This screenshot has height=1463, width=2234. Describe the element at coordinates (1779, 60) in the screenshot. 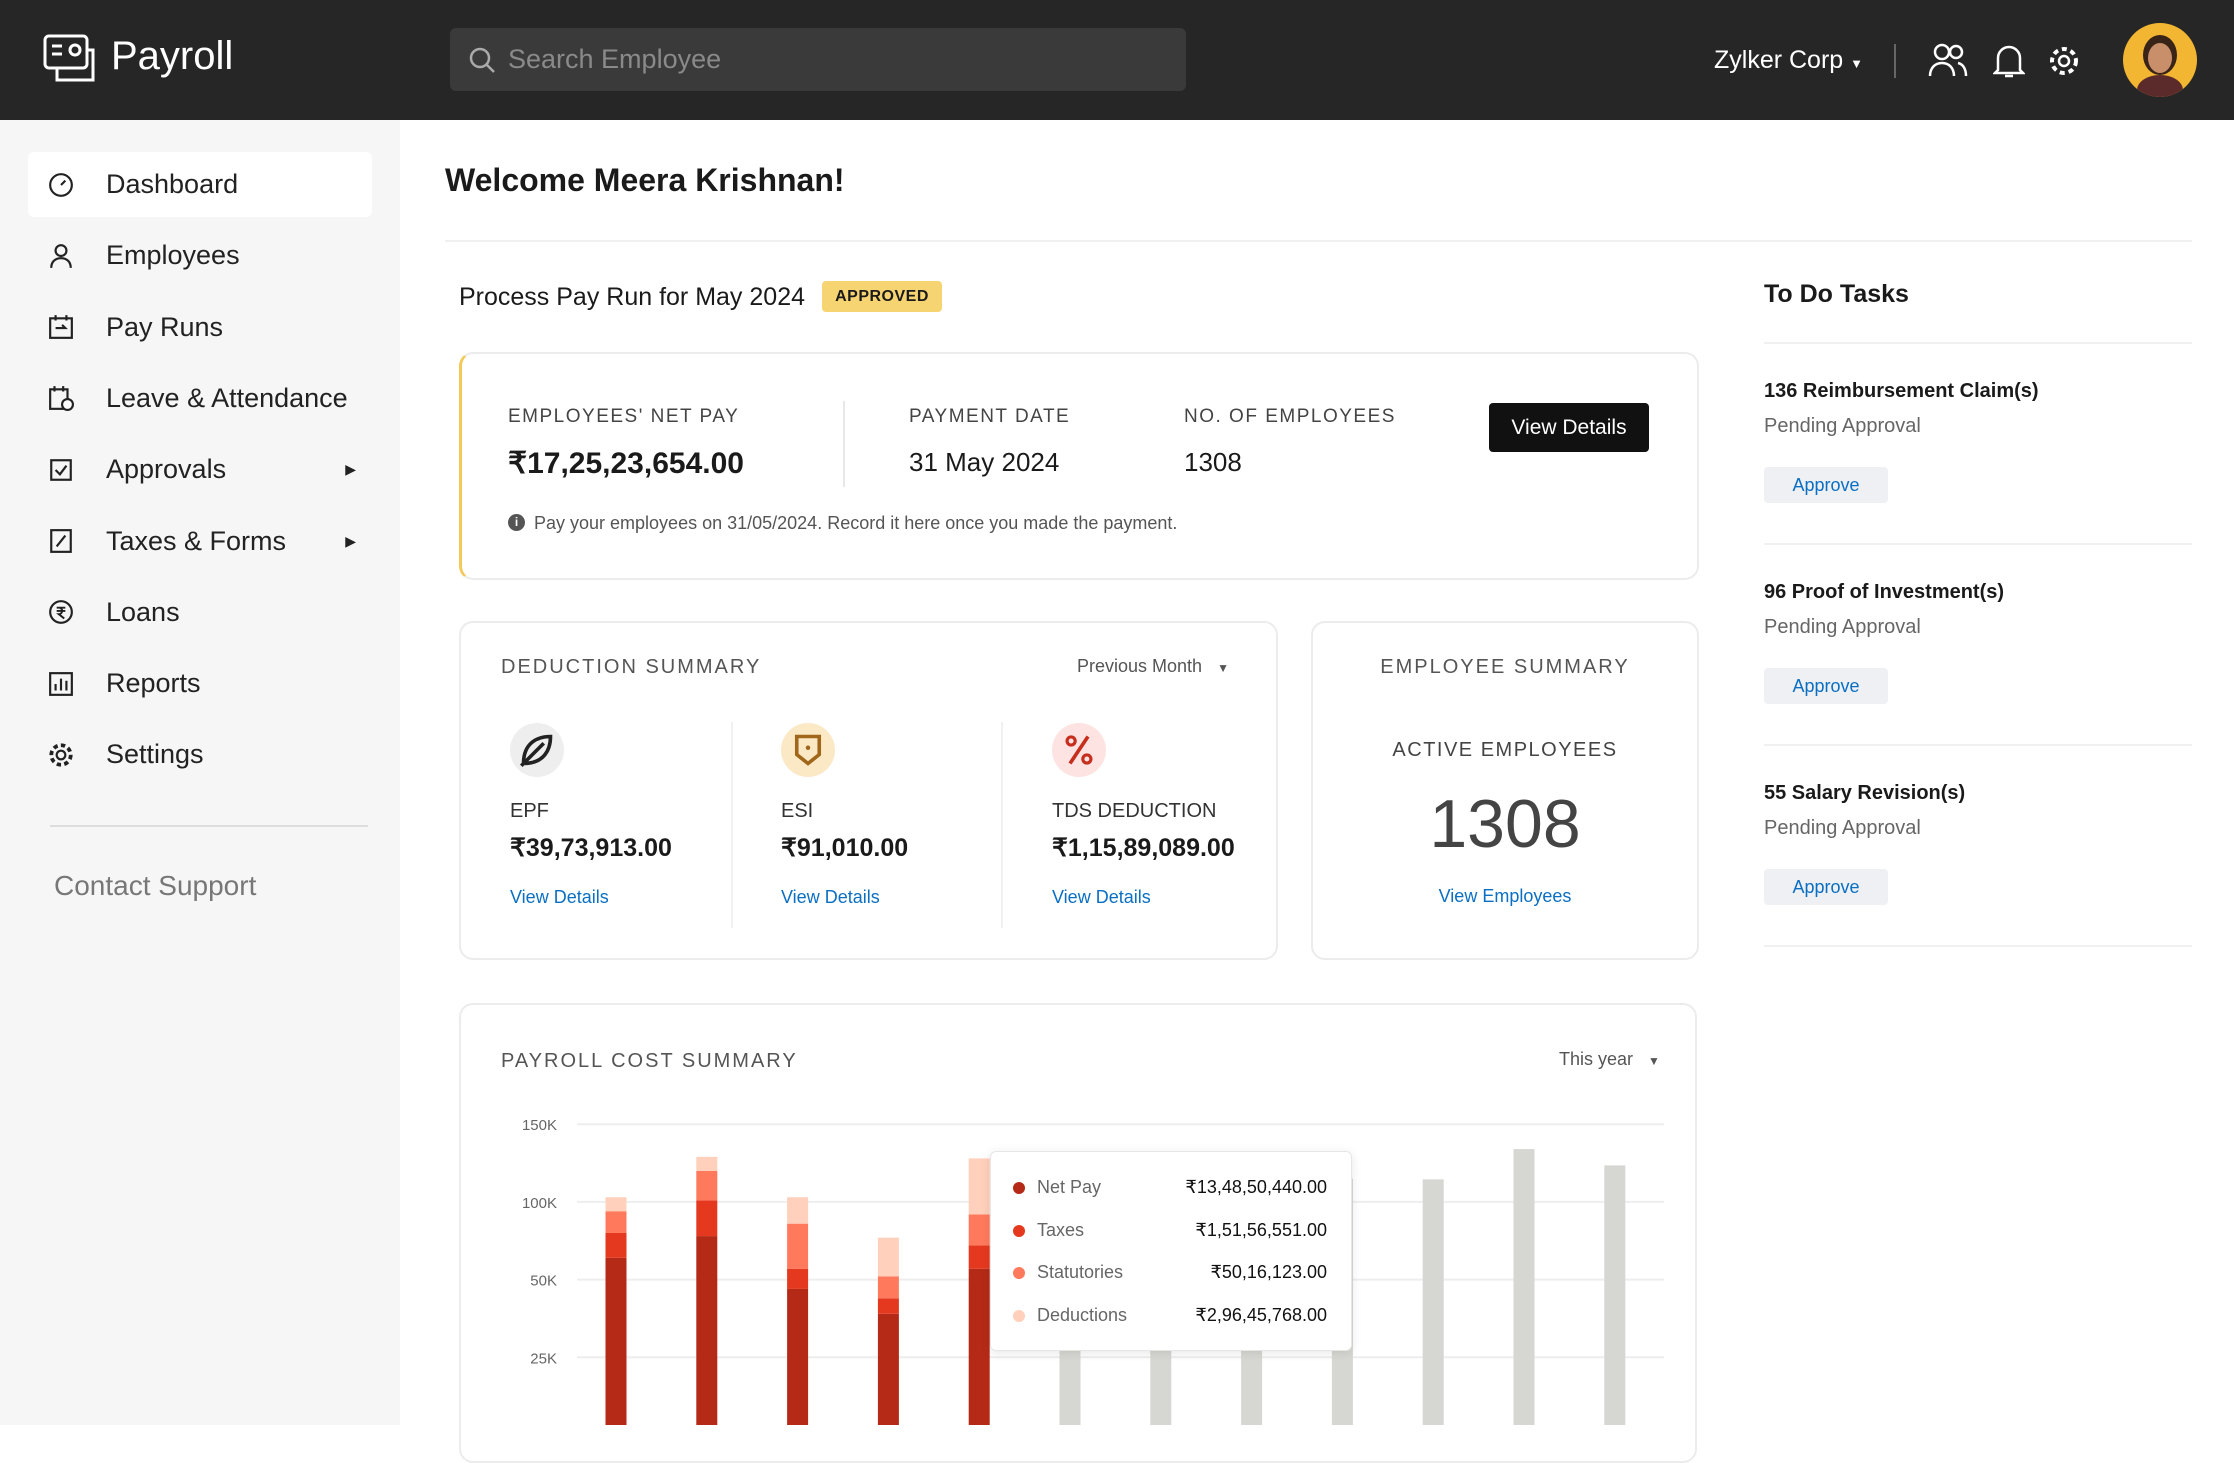

I see `org-name: Zylker Corp` at that location.